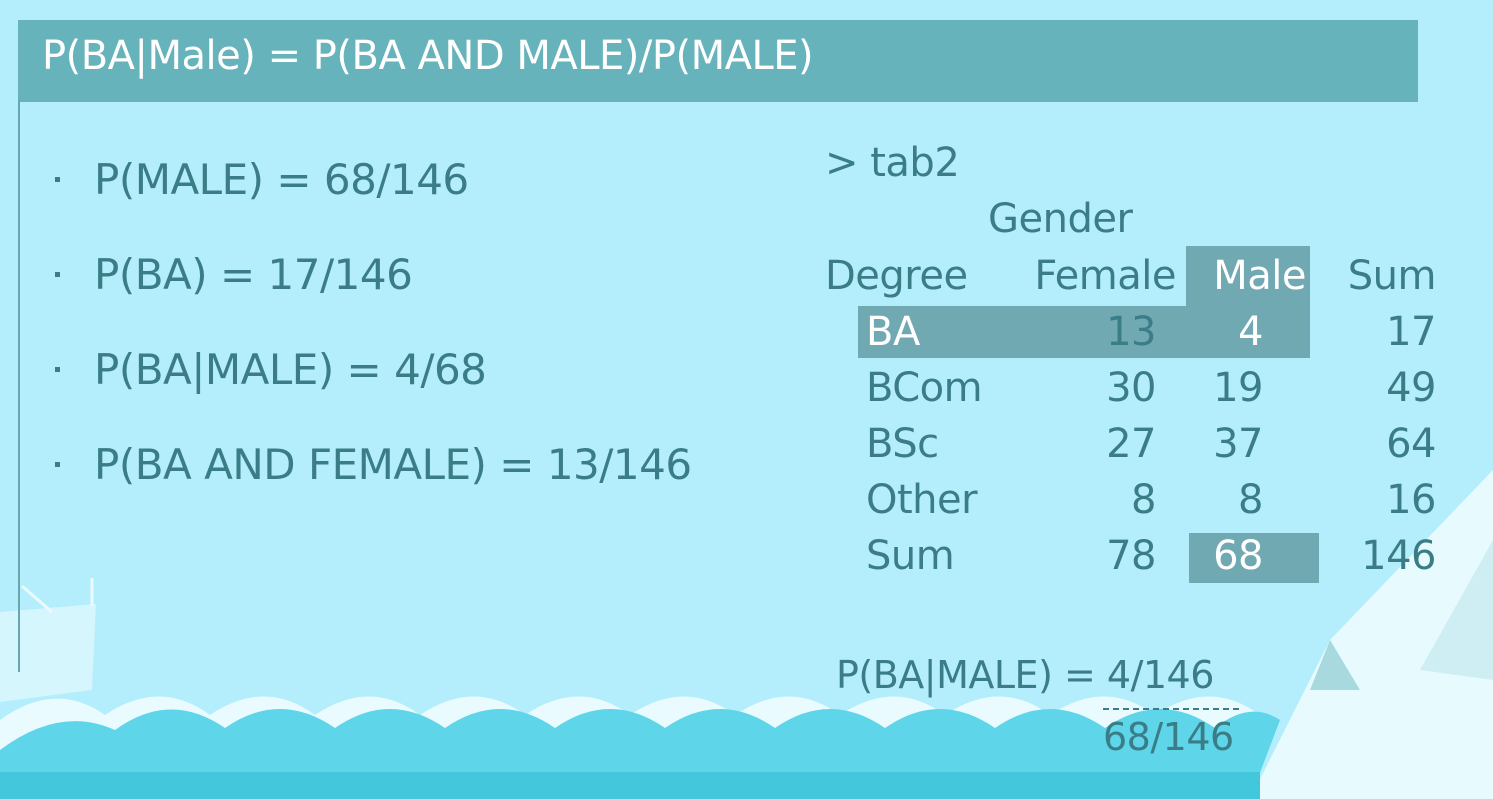  Describe the element at coordinates (290, 369) in the screenshot. I see `bullet-text: P(BA|MALE) = 4/68` at that location.